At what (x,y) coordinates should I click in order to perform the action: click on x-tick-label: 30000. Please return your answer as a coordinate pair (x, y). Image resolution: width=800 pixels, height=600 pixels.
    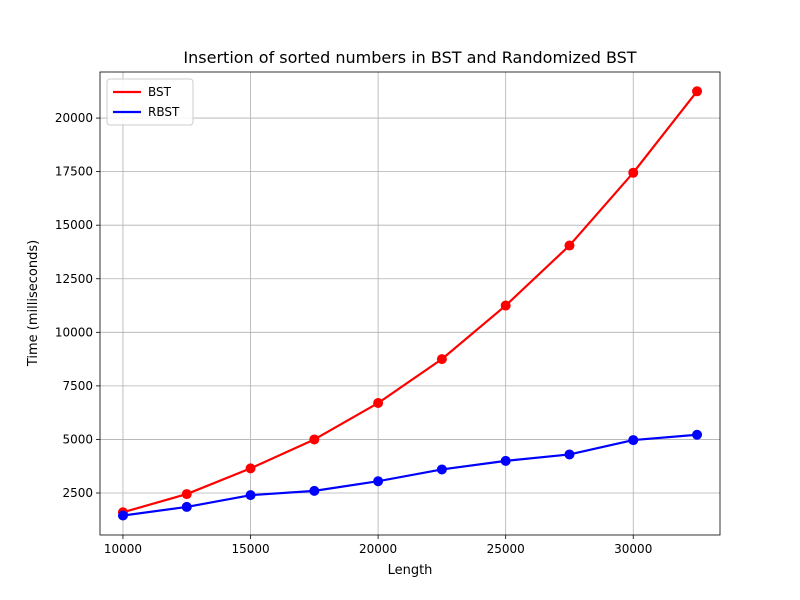
    Looking at the image, I should click on (633, 549).